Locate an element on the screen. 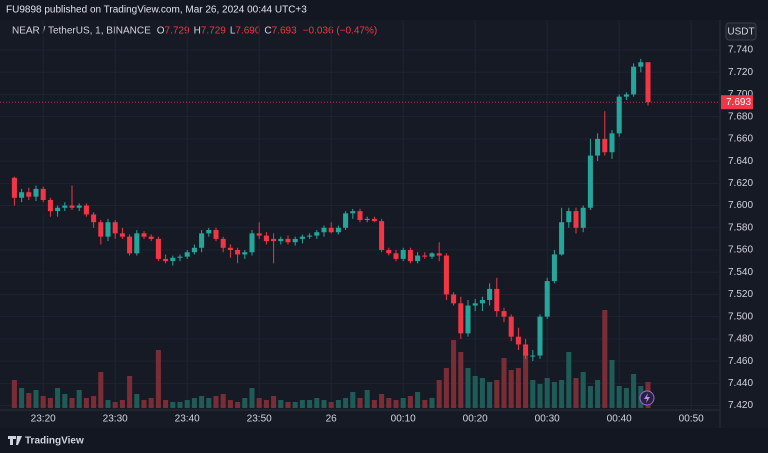 The height and width of the screenshot is (453, 768). x-tick-label: 23:50 is located at coordinates (259, 419).